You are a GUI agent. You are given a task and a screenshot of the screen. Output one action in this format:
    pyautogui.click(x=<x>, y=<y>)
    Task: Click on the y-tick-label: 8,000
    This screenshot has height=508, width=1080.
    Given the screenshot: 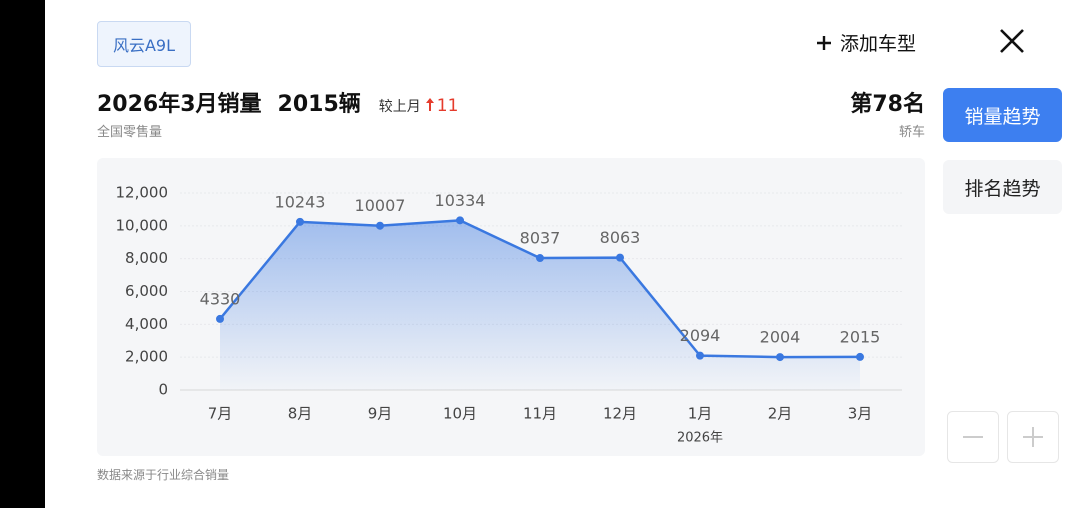 What is the action you would take?
    pyautogui.click(x=146, y=258)
    